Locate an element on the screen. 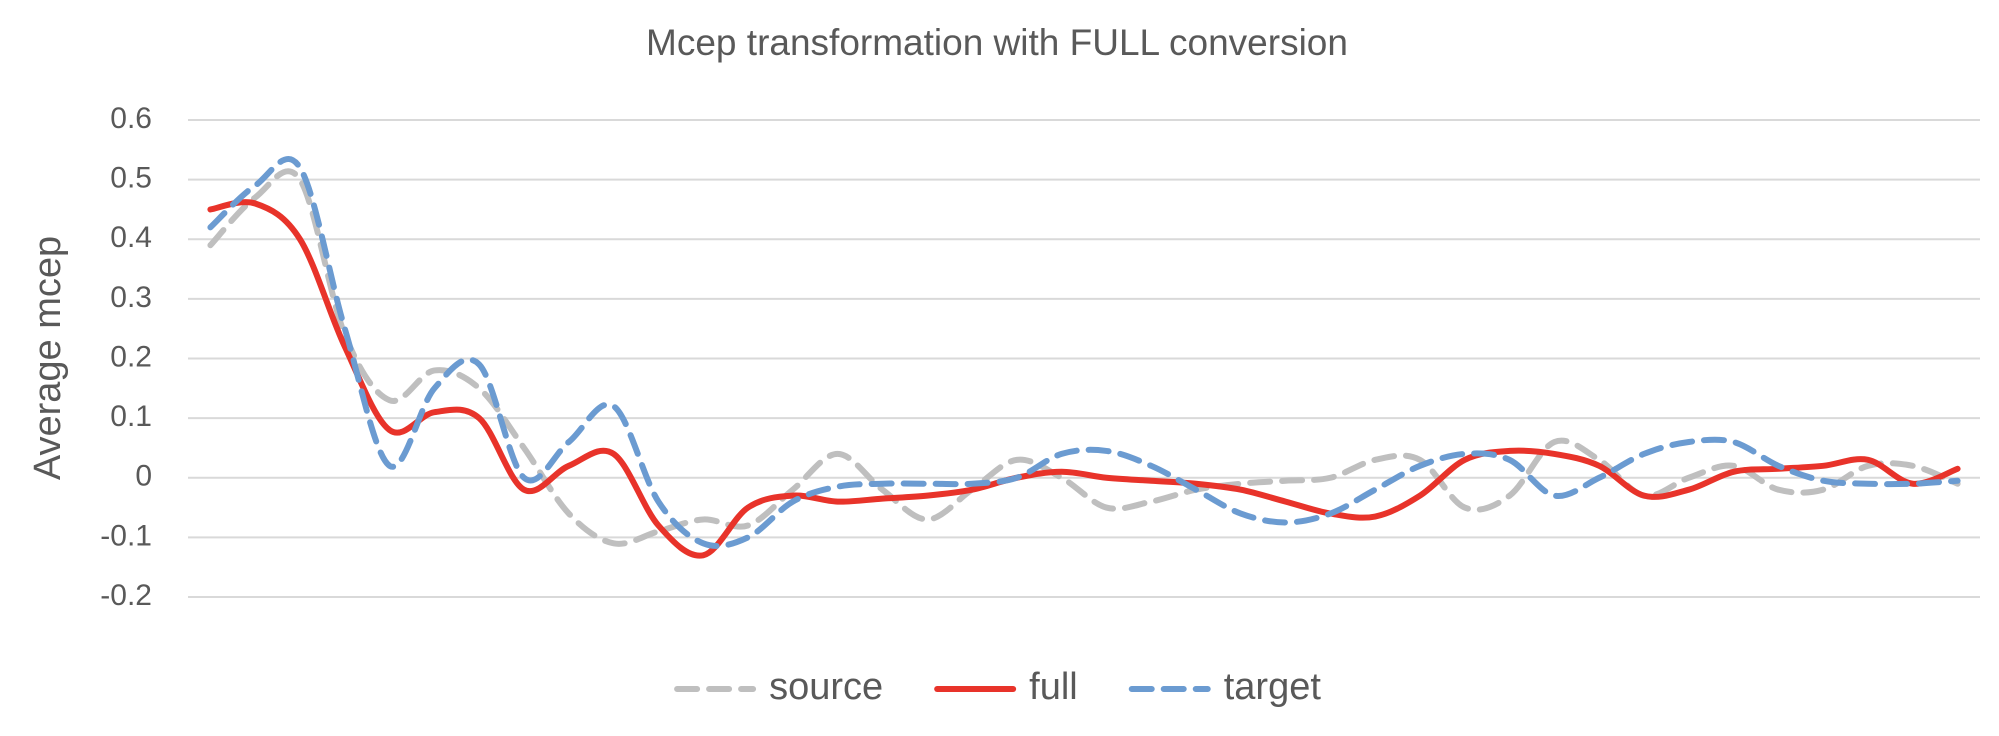  y-tick-label: 0.4 is located at coordinates (131, 237).